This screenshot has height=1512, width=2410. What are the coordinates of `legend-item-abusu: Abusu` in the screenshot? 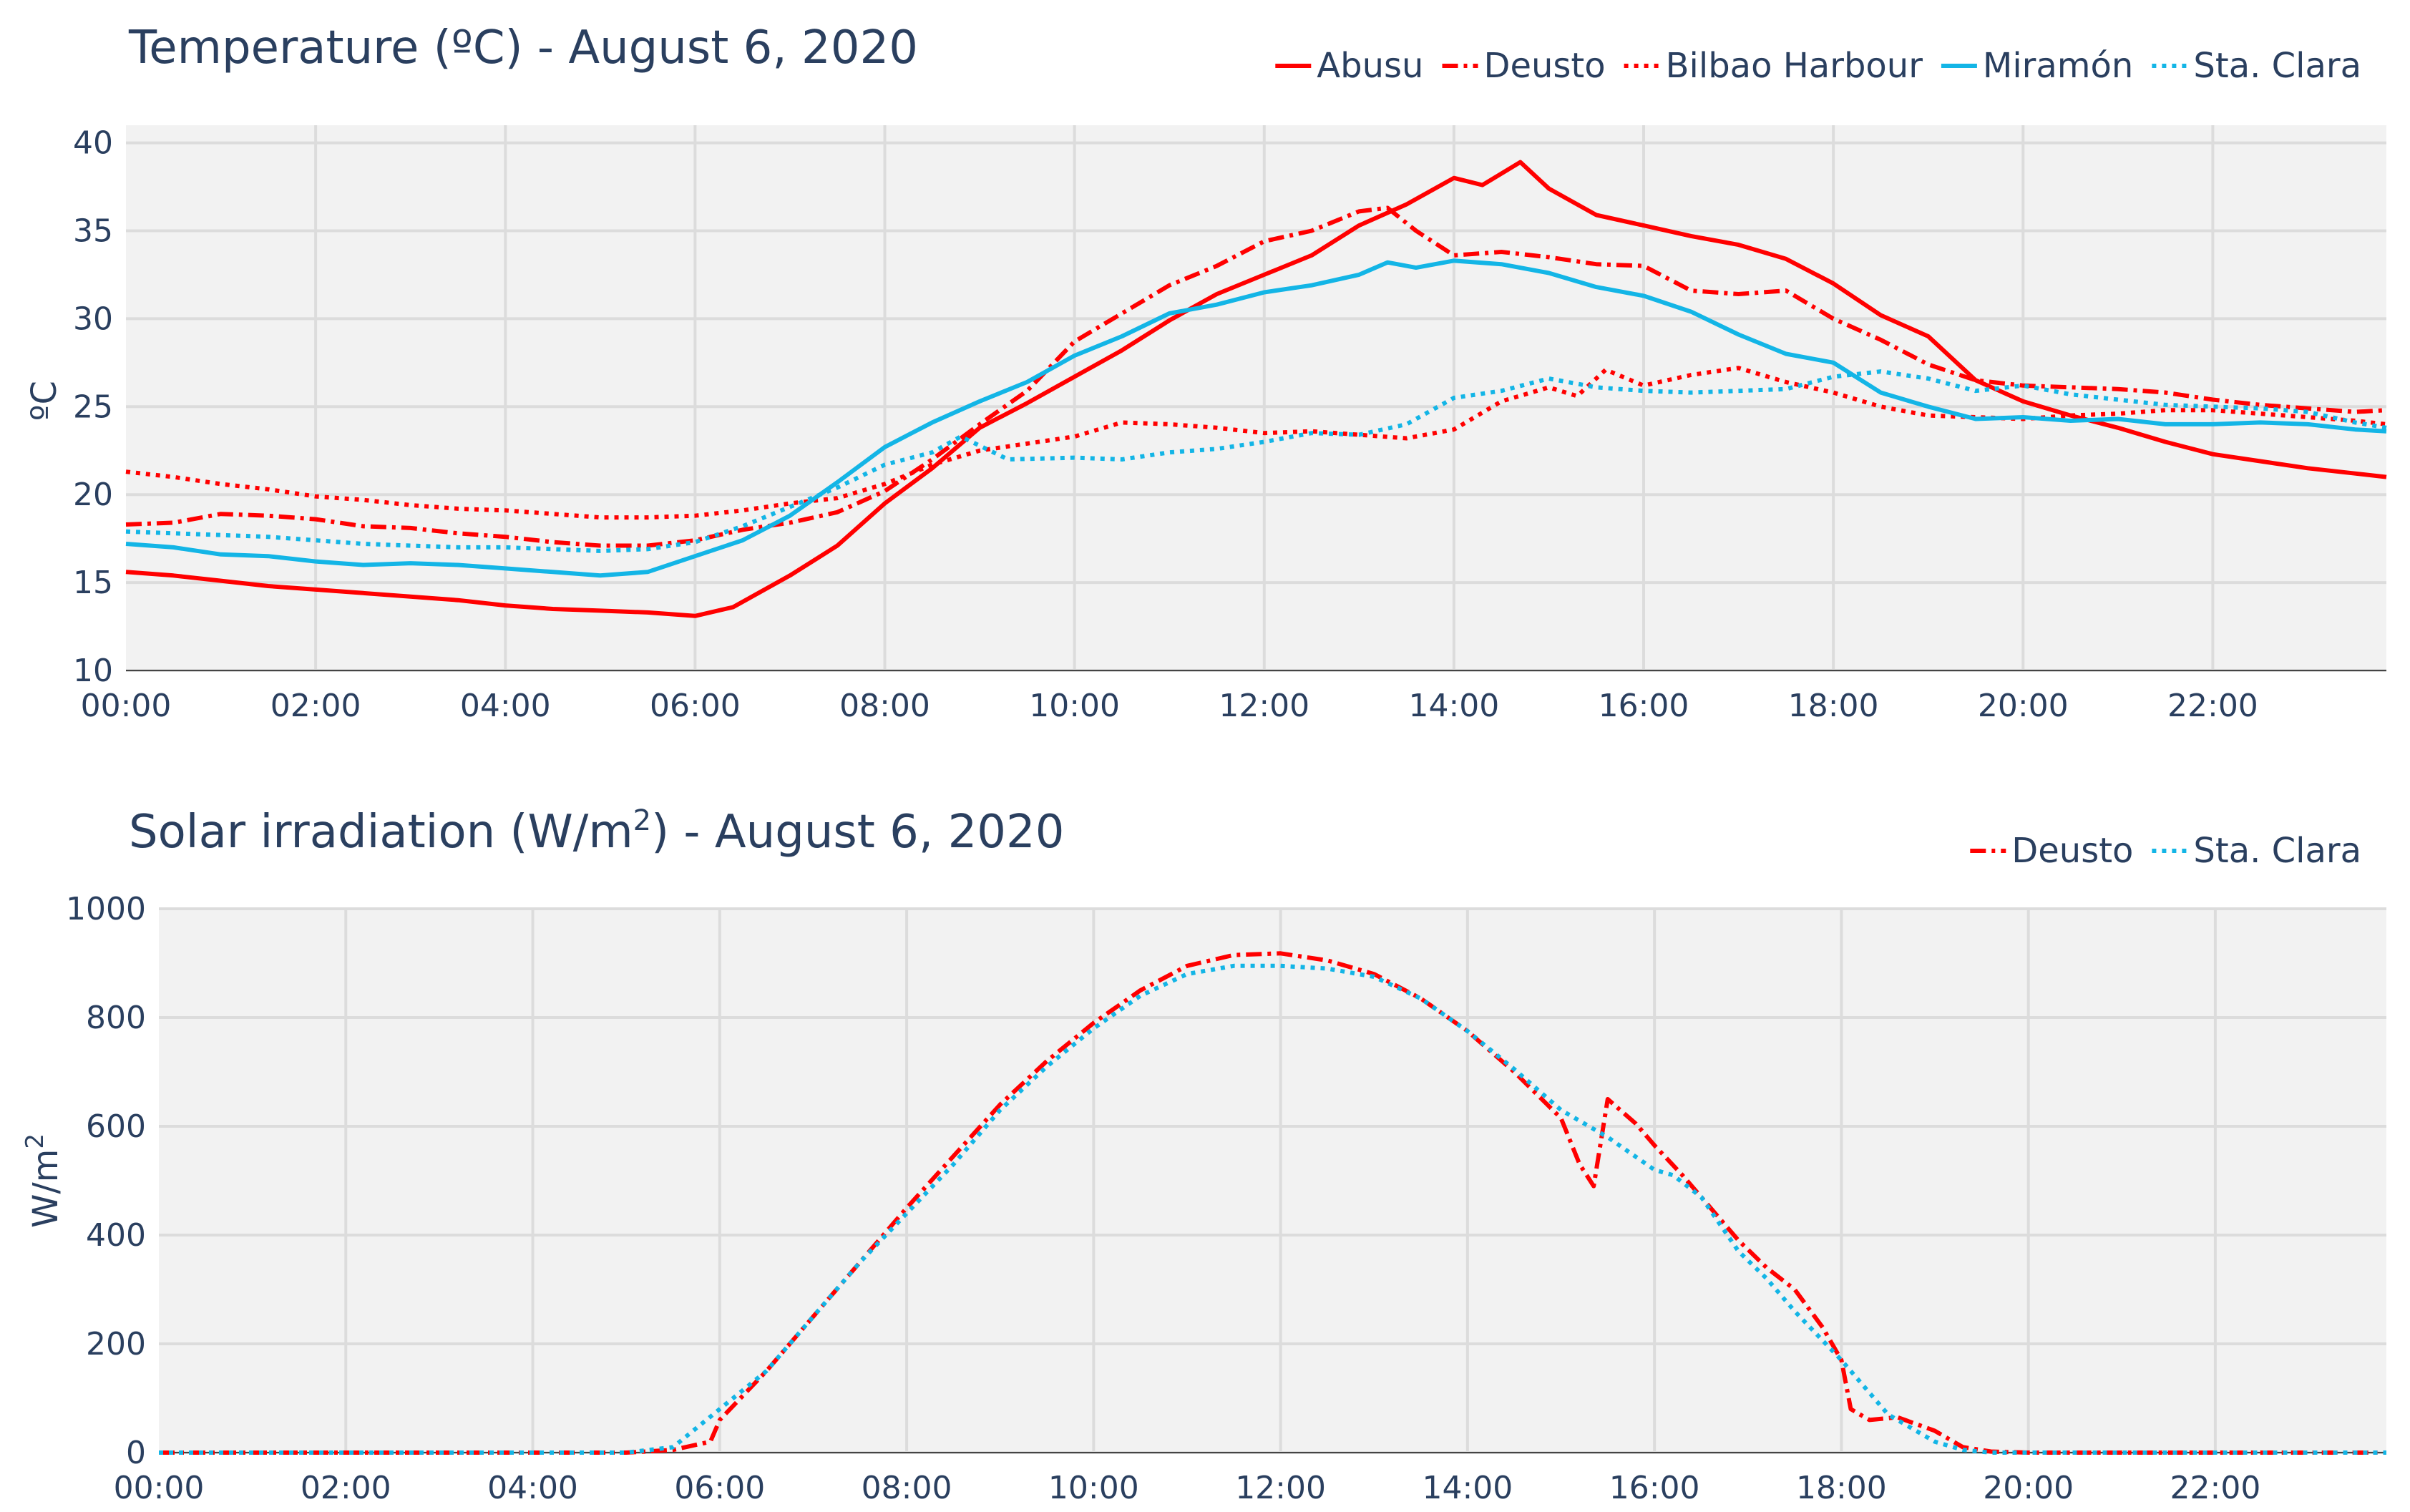 It's located at (1349, 66).